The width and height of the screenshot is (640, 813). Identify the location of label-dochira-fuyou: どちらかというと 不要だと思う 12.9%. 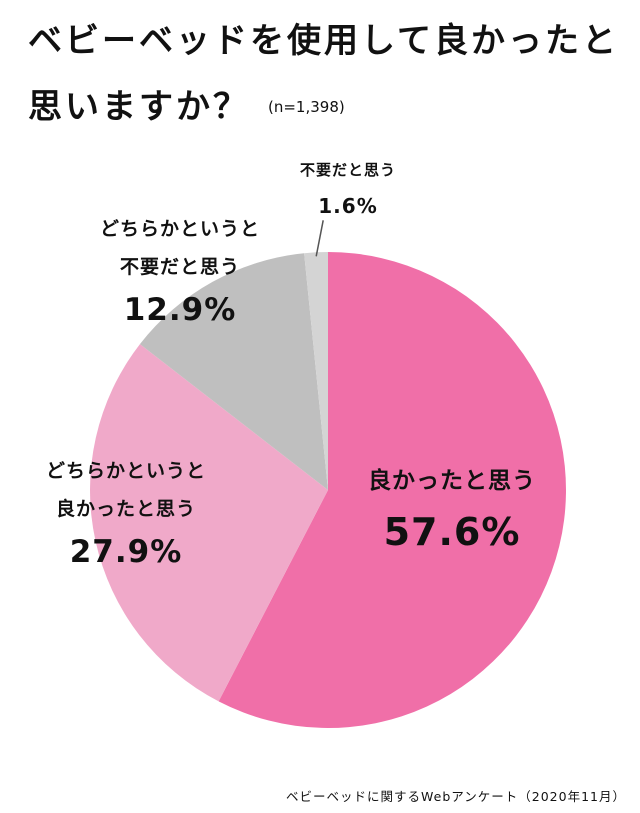
(180, 272).